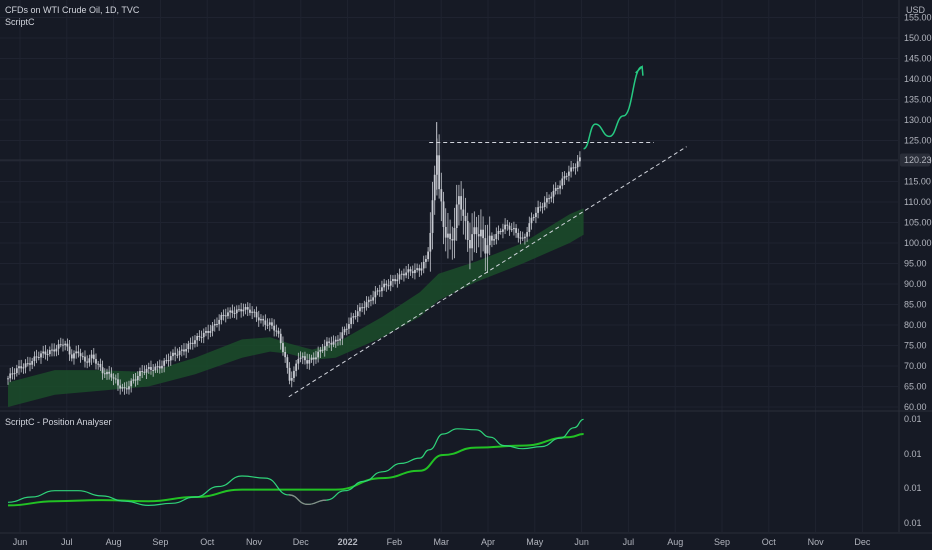 This screenshot has height=550, width=932. I want to click on current-price-tag, so click(915, 160).